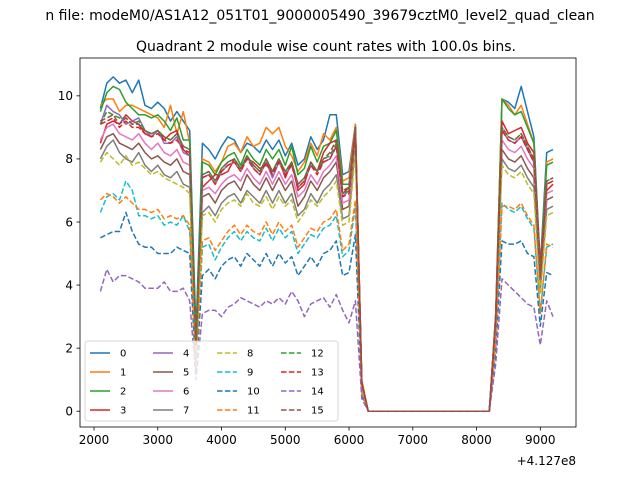 Image resolution: width=640 pixels, height=480 pixels. Describe the element at coordinates (476, 440) in the screenshot. I see `x-tick-label: 8000` at that location.